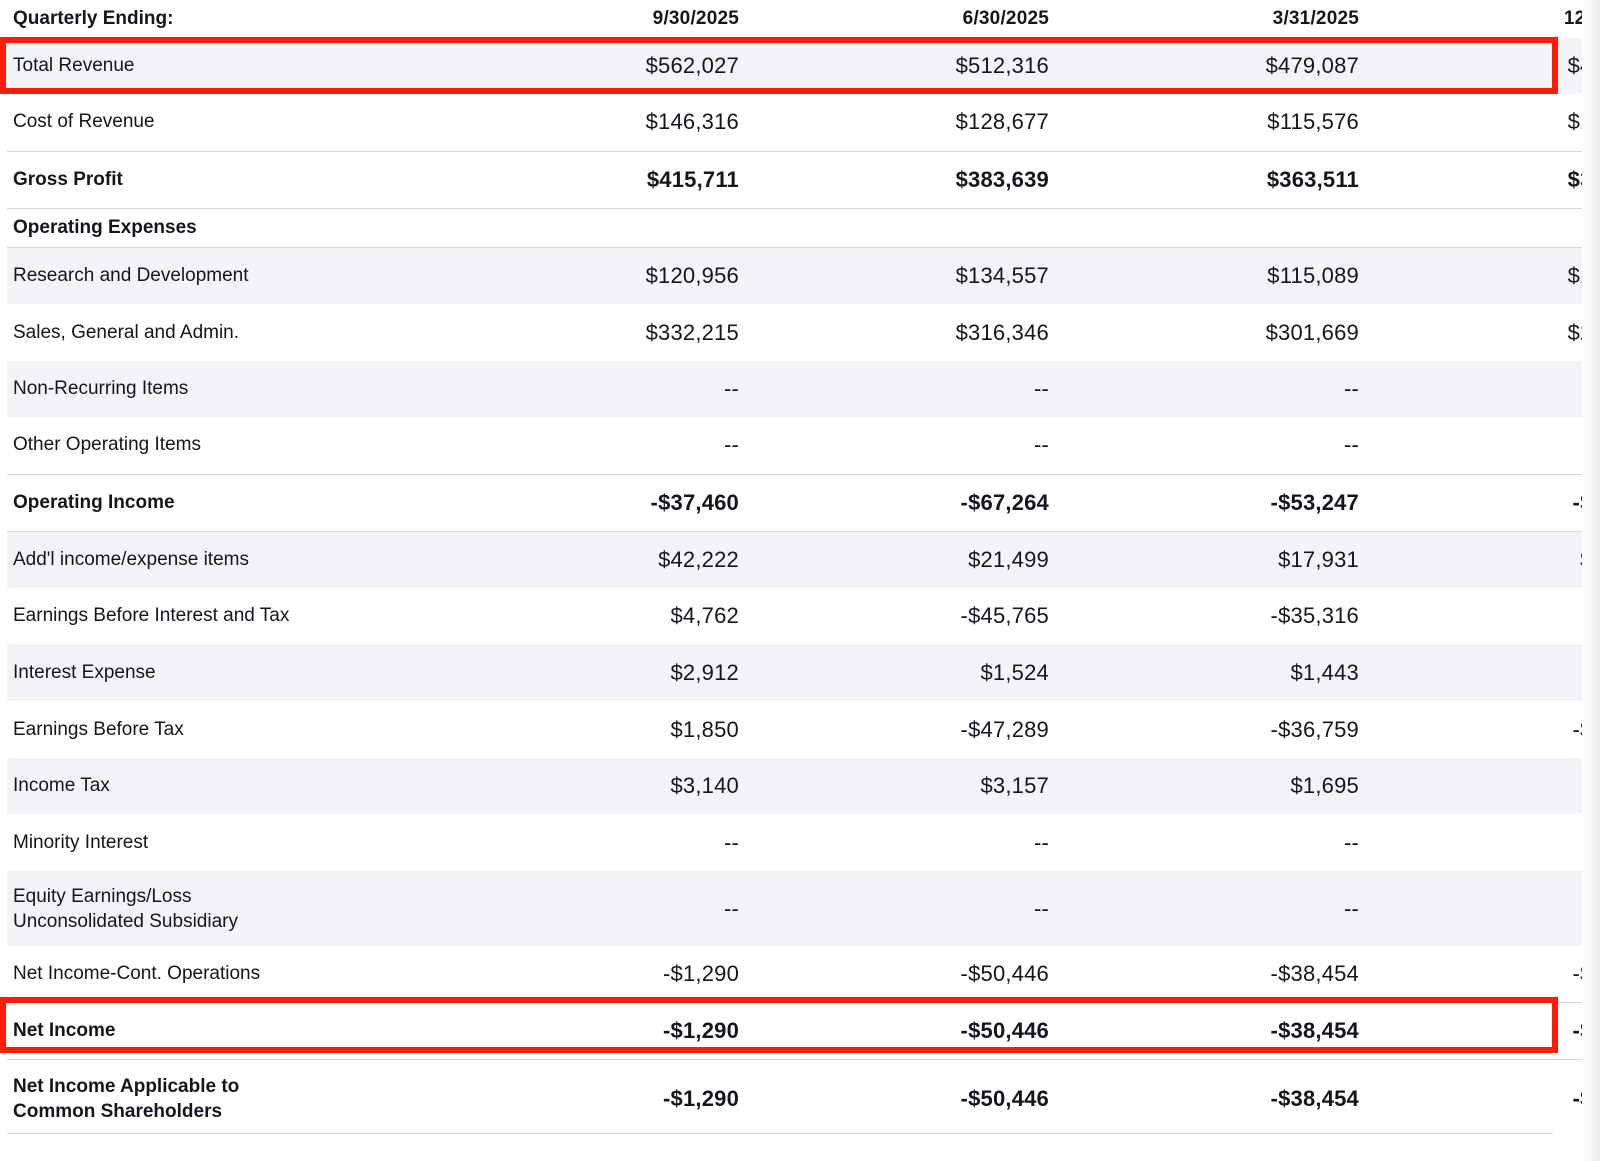  I want to click on row-value: $17,931, so click(1206, 559).